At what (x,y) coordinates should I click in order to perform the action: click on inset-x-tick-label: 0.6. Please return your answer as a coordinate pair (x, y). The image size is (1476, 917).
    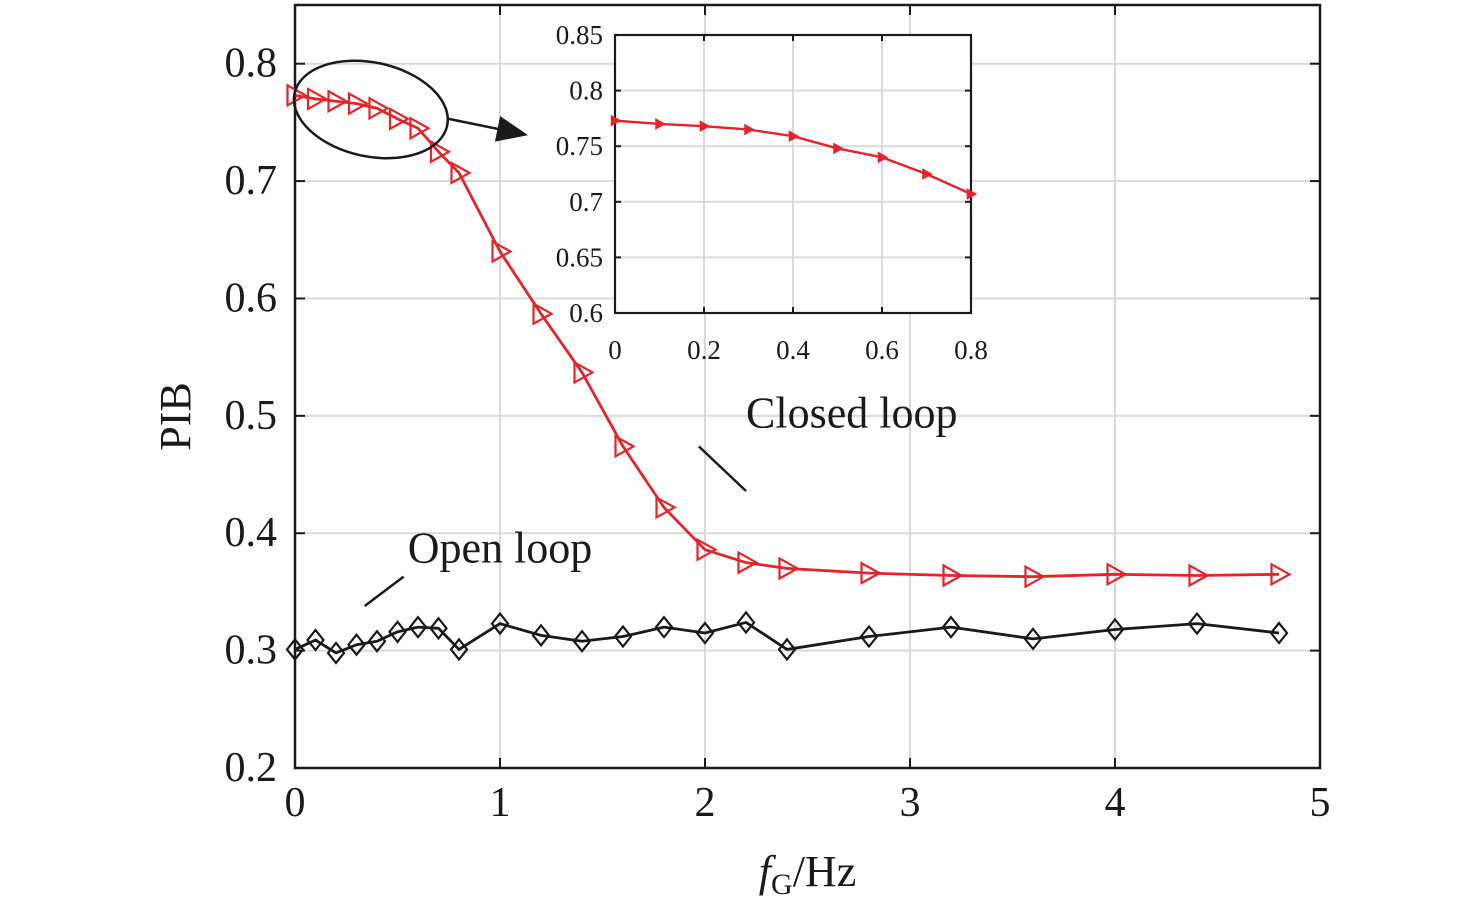
    Looking at the image, I should click on (882, 350).